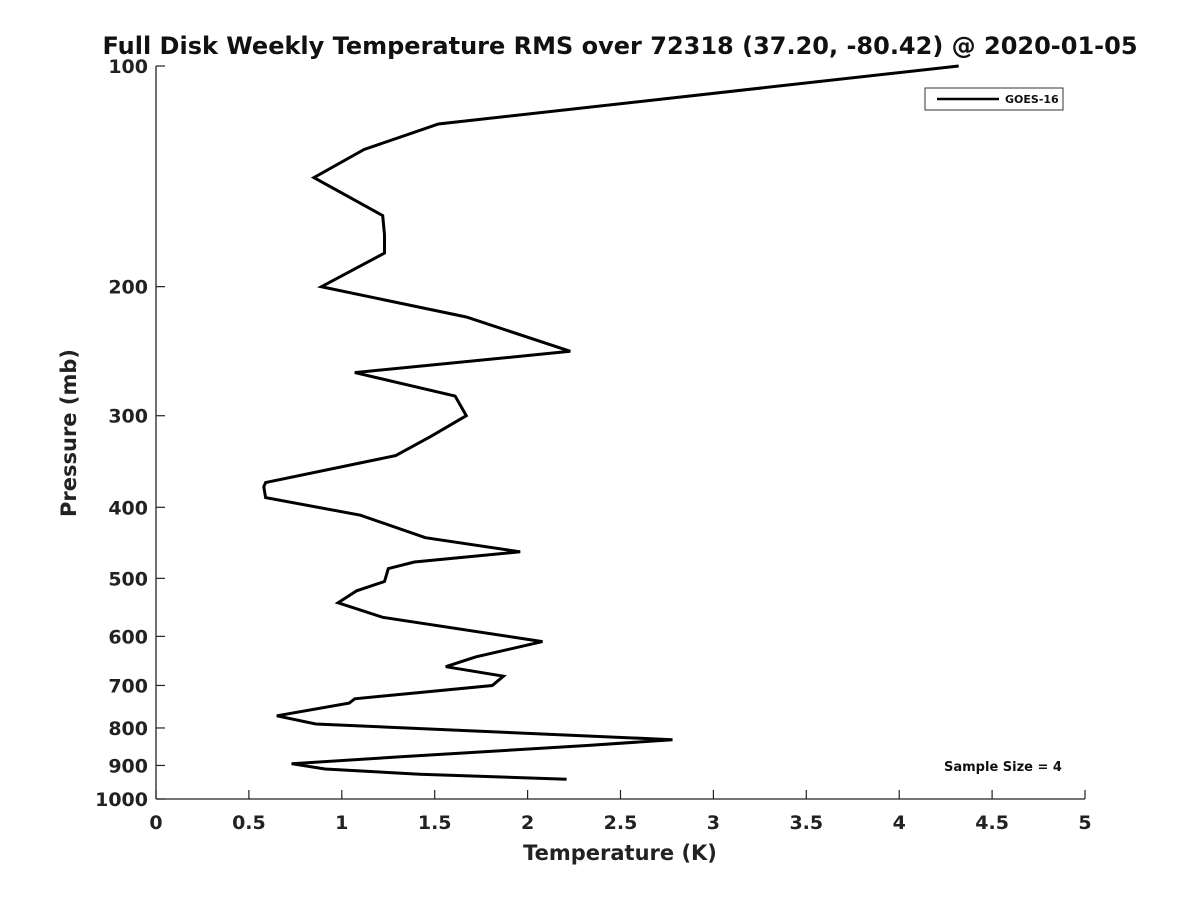 This screenshot has width=1200, height=900. I want to click on x-tick-label: 5, so click(1084, 823).